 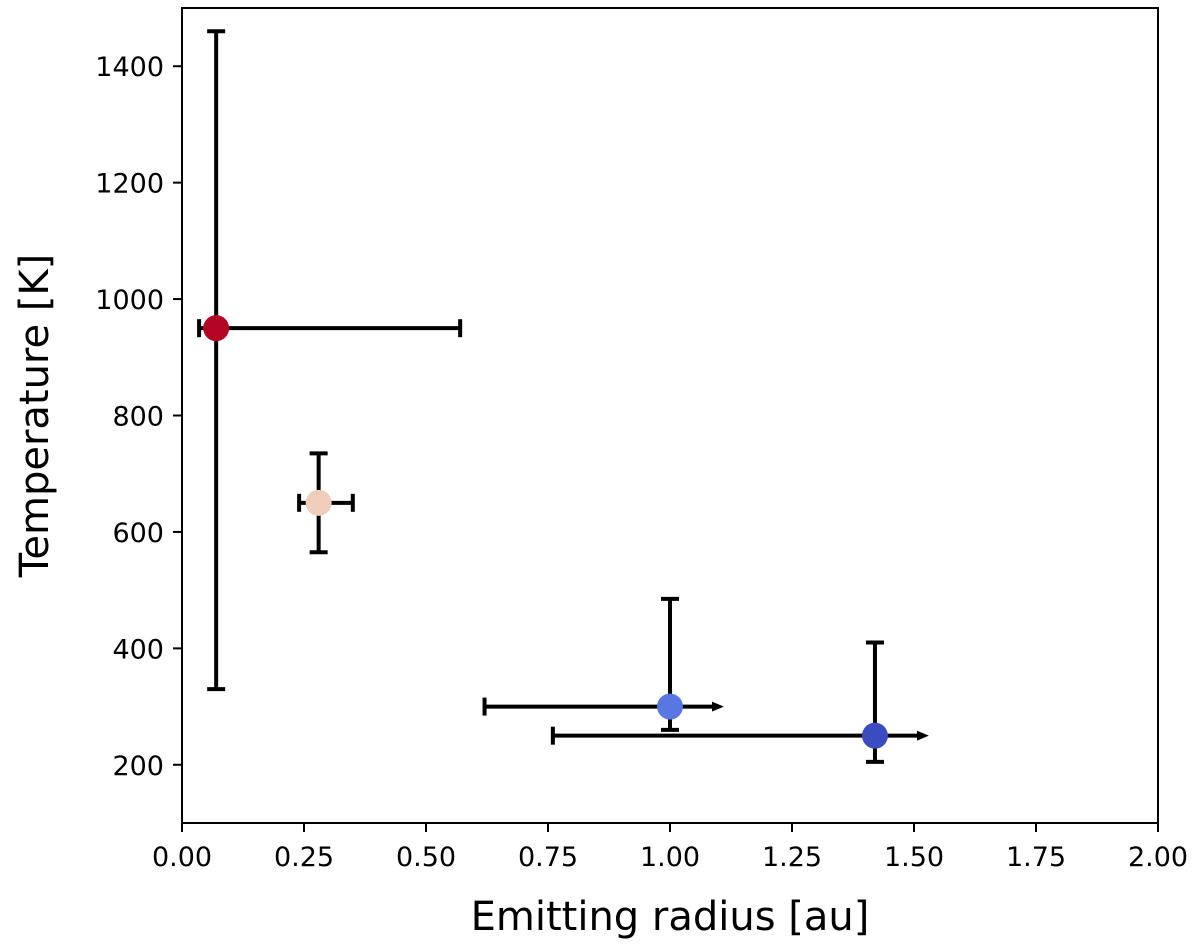 What do you see at coordinates (129, 300) in the screenshot?
I see `y-tick-label: 1000` at bounding box center [129, 300].